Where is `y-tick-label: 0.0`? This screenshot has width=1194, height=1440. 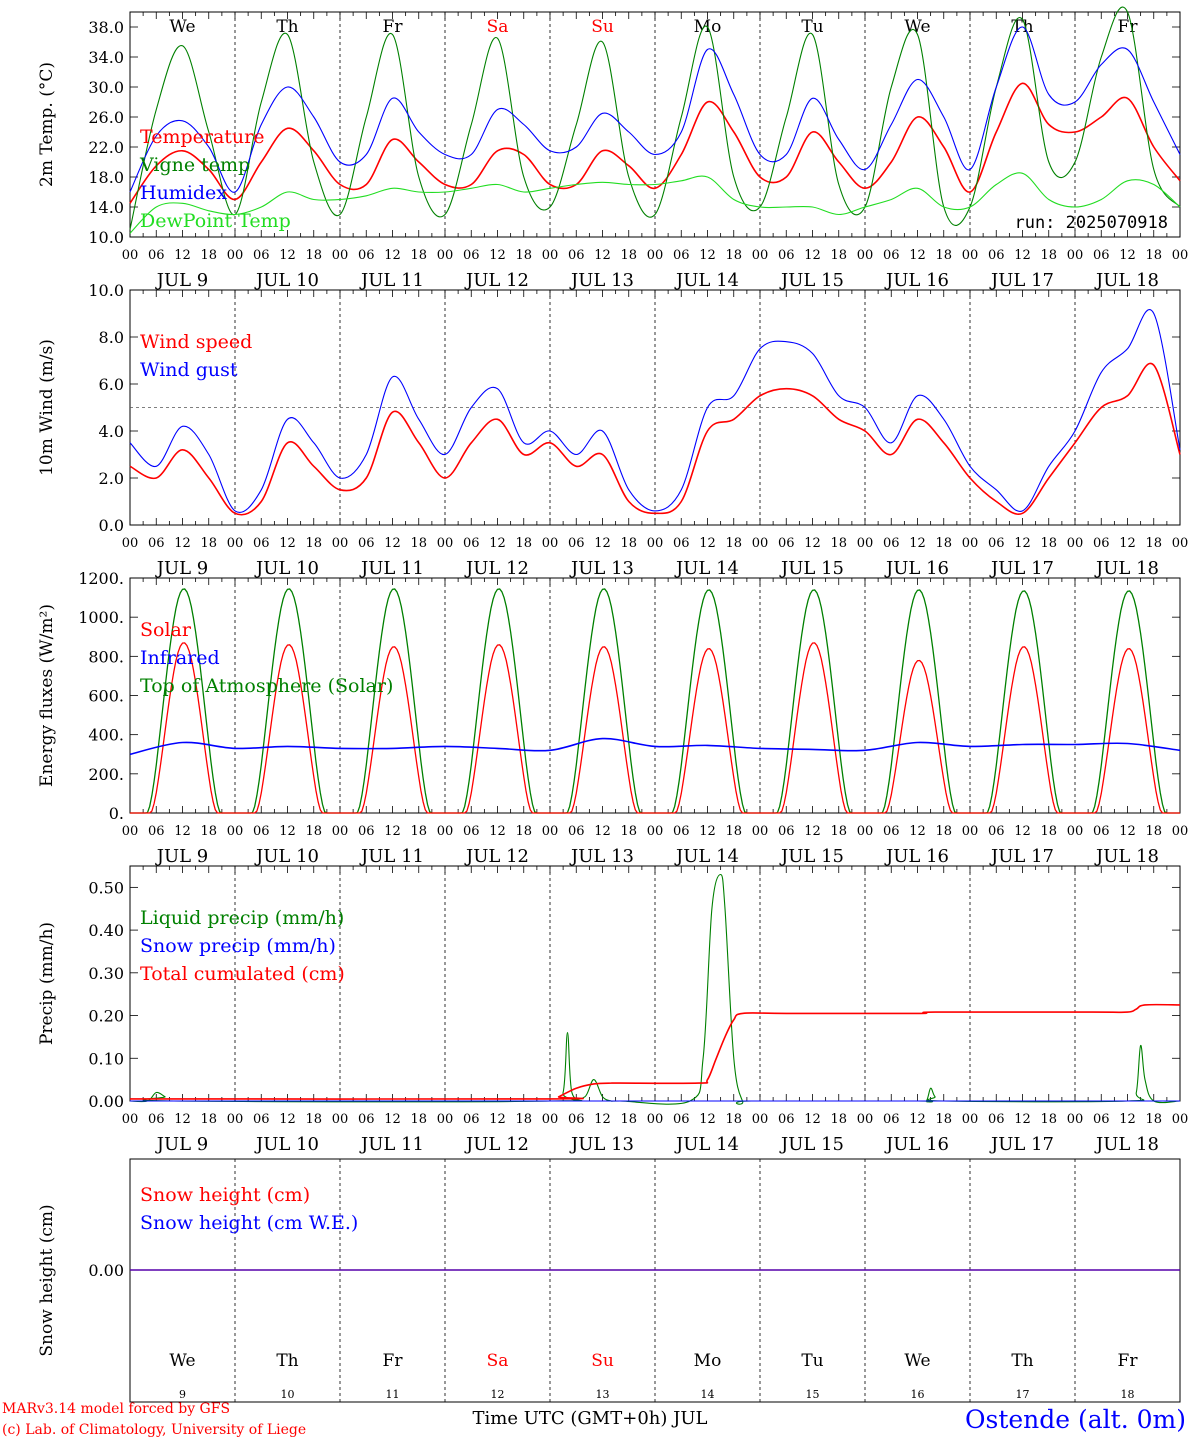
y-tick-label: 0.0 is located at coordinates (111, 525).